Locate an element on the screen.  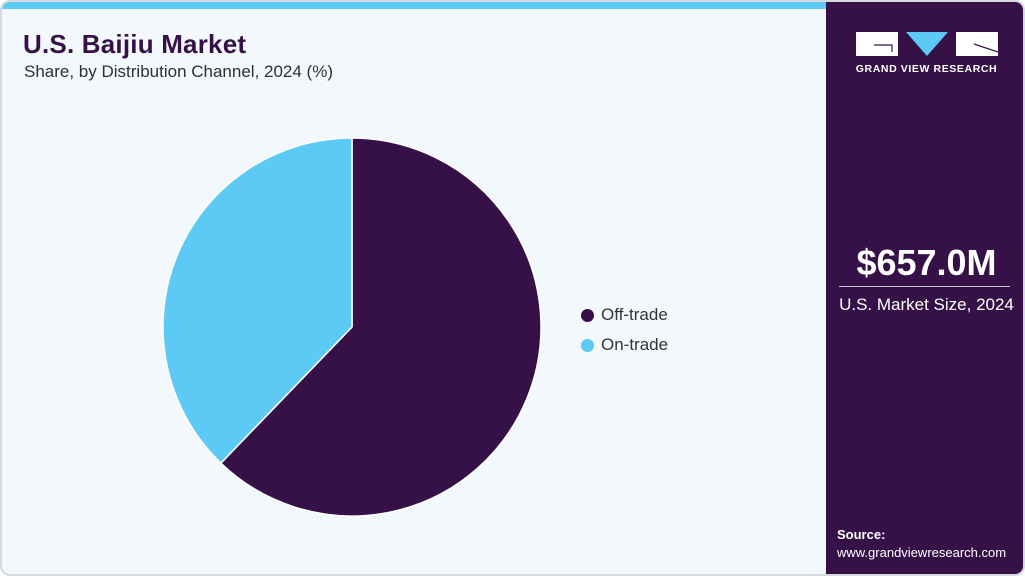
legend-item-off-trade: Off-trade is located at coordinates (624, 315).